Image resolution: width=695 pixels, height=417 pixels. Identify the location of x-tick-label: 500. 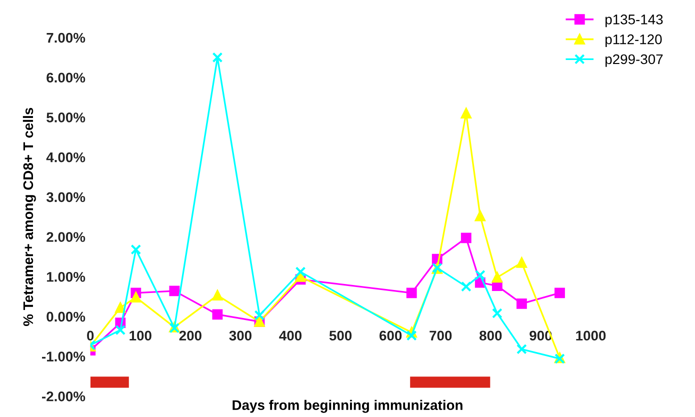
(340, 335).